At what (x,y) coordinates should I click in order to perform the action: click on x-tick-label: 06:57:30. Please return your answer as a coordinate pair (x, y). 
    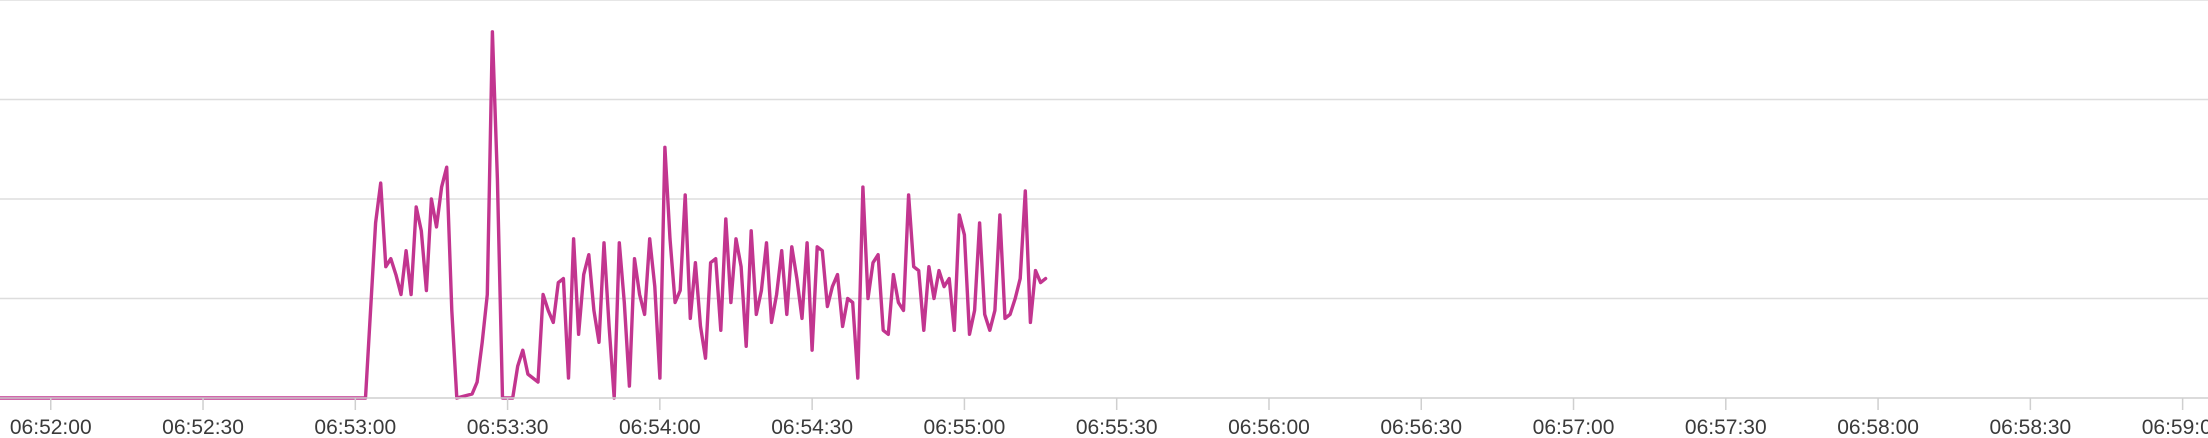
    Looking at the image, I should click on (1726, 427).